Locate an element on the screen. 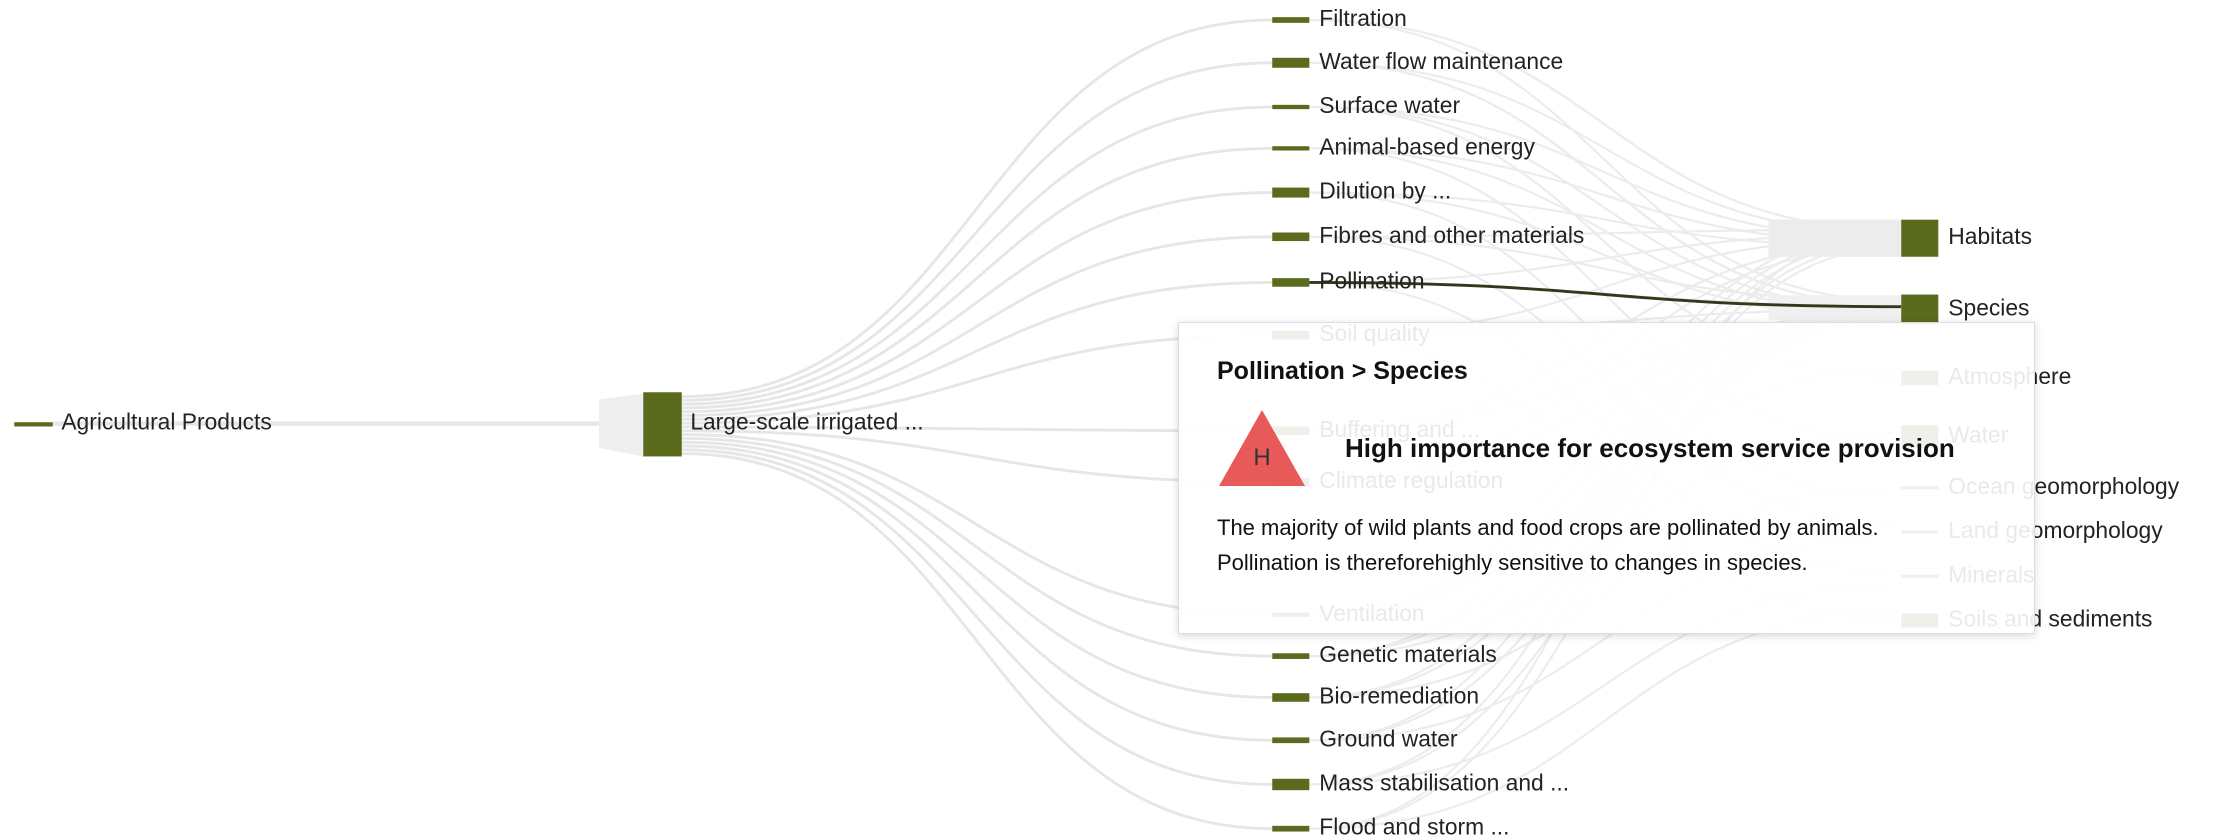 The image size is (2225, 839). node-label: Filtration is located at coordinates (1362, 18).